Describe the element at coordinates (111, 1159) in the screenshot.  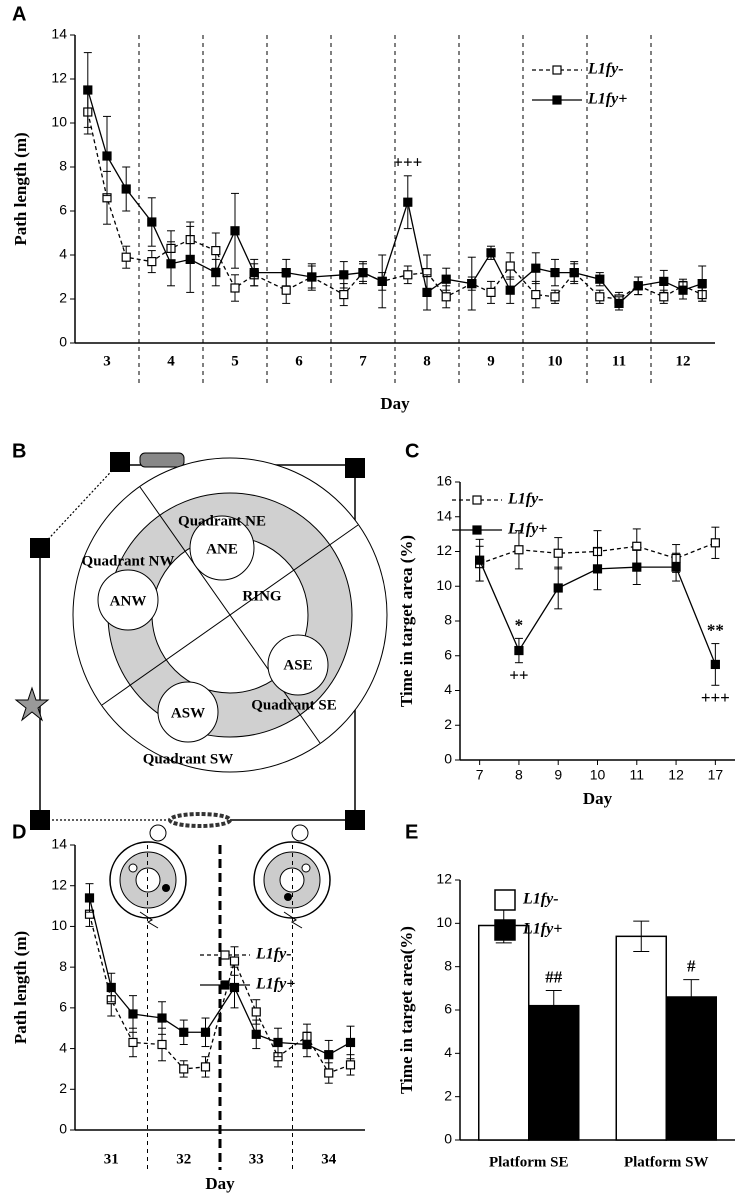
I see `x-tick-label: 31` at that location.